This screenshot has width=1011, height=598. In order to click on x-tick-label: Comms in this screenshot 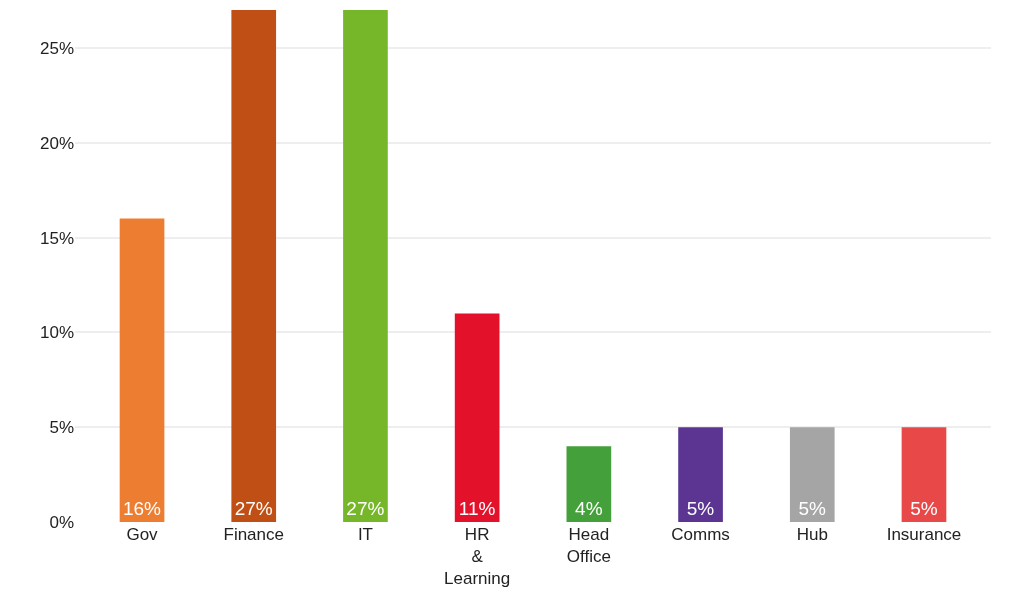, I will do `click(700, 534)`.